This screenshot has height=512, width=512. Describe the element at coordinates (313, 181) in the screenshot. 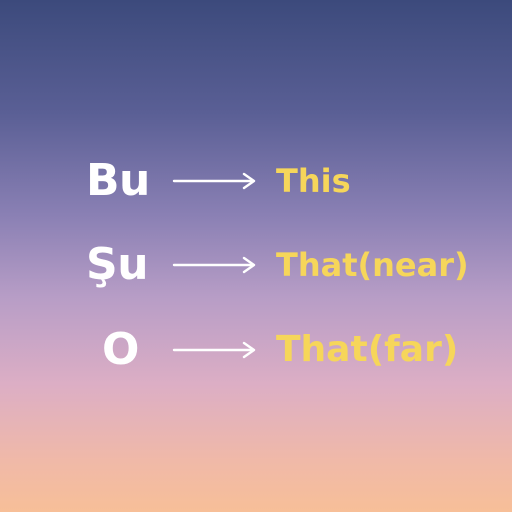

I see `english-meaning: This` at that location.